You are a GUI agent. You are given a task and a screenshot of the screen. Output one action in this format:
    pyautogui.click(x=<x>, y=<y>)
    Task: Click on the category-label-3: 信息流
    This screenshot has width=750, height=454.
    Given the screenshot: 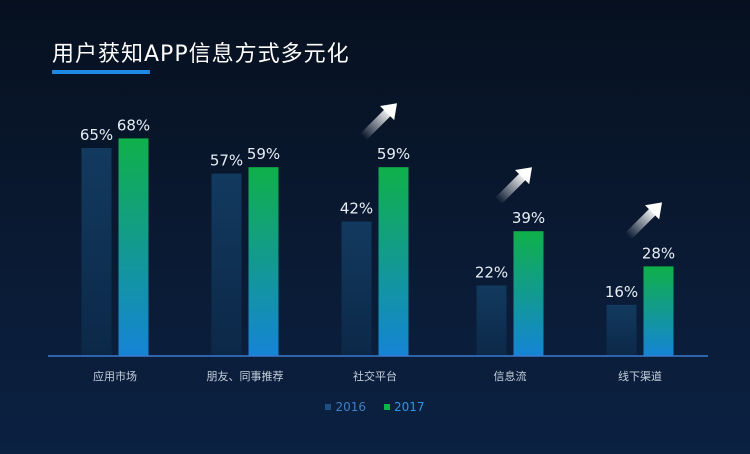 What is the action you would take?
    pyautogui.click(x=510, y=376)
    